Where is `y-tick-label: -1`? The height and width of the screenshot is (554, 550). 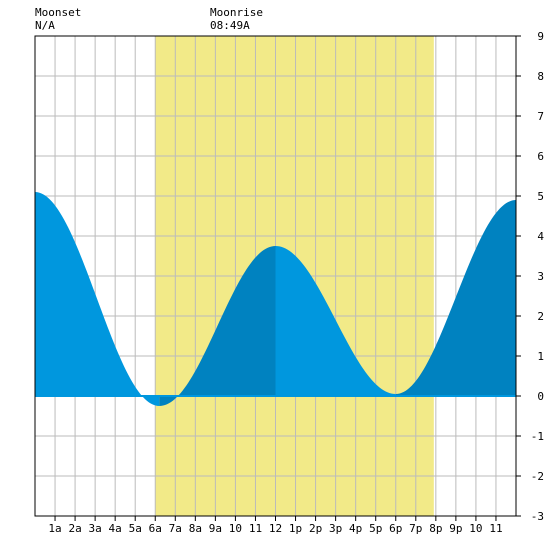 y-tick-label: -1 is located at coordinates (537, 436).